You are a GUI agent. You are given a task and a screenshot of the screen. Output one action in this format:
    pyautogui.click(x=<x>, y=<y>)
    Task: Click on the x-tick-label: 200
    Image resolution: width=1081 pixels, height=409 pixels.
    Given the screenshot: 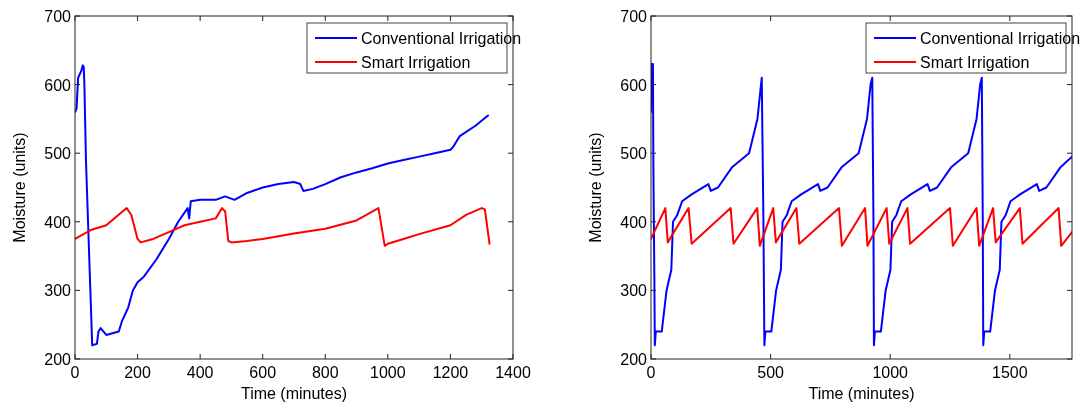 What is the action you would take?
    pyautogui.click(x=138, y=372)
    